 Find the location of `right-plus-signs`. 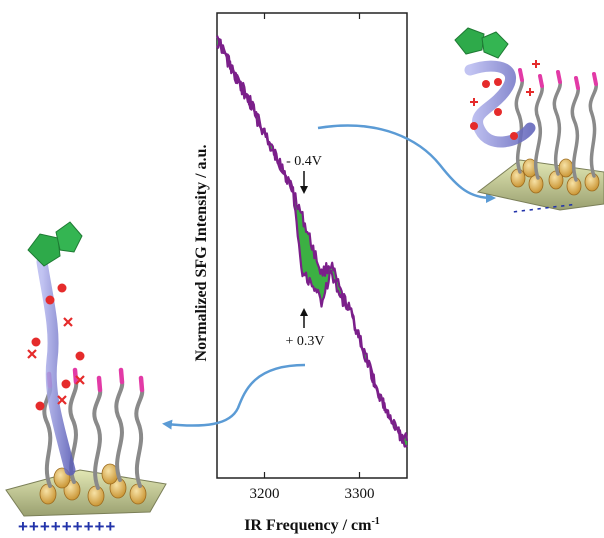

right-plus-signs is located at coordinates (505, 83).